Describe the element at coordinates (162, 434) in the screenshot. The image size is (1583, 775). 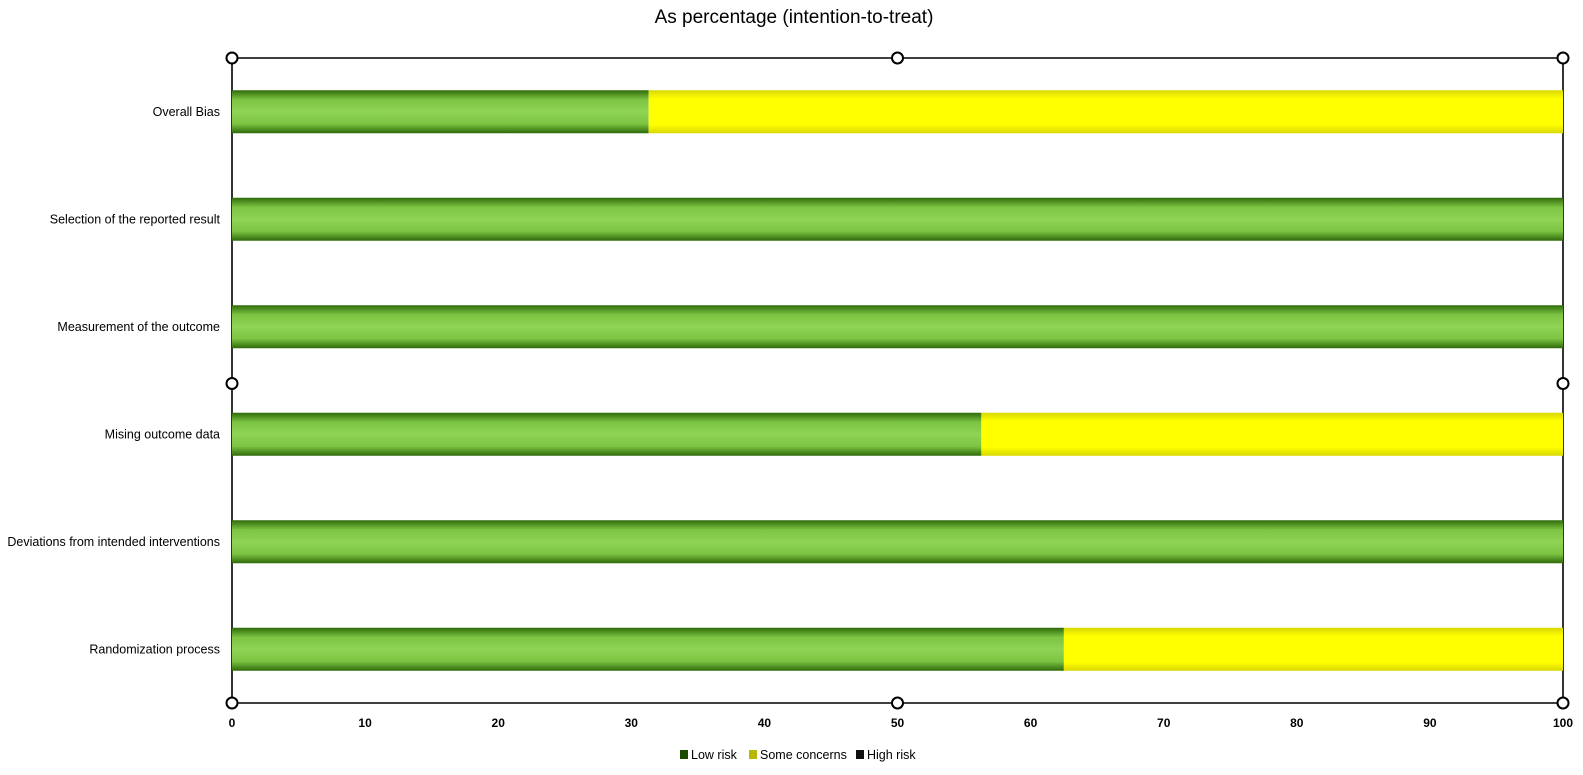
I see `category-label: Mising outcome data` at that location.